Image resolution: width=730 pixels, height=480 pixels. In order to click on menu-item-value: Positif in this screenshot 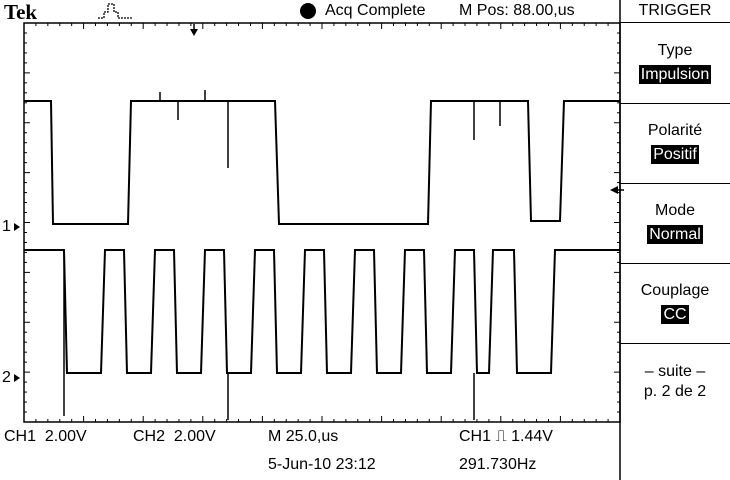, I will do `click(675, 154)`.